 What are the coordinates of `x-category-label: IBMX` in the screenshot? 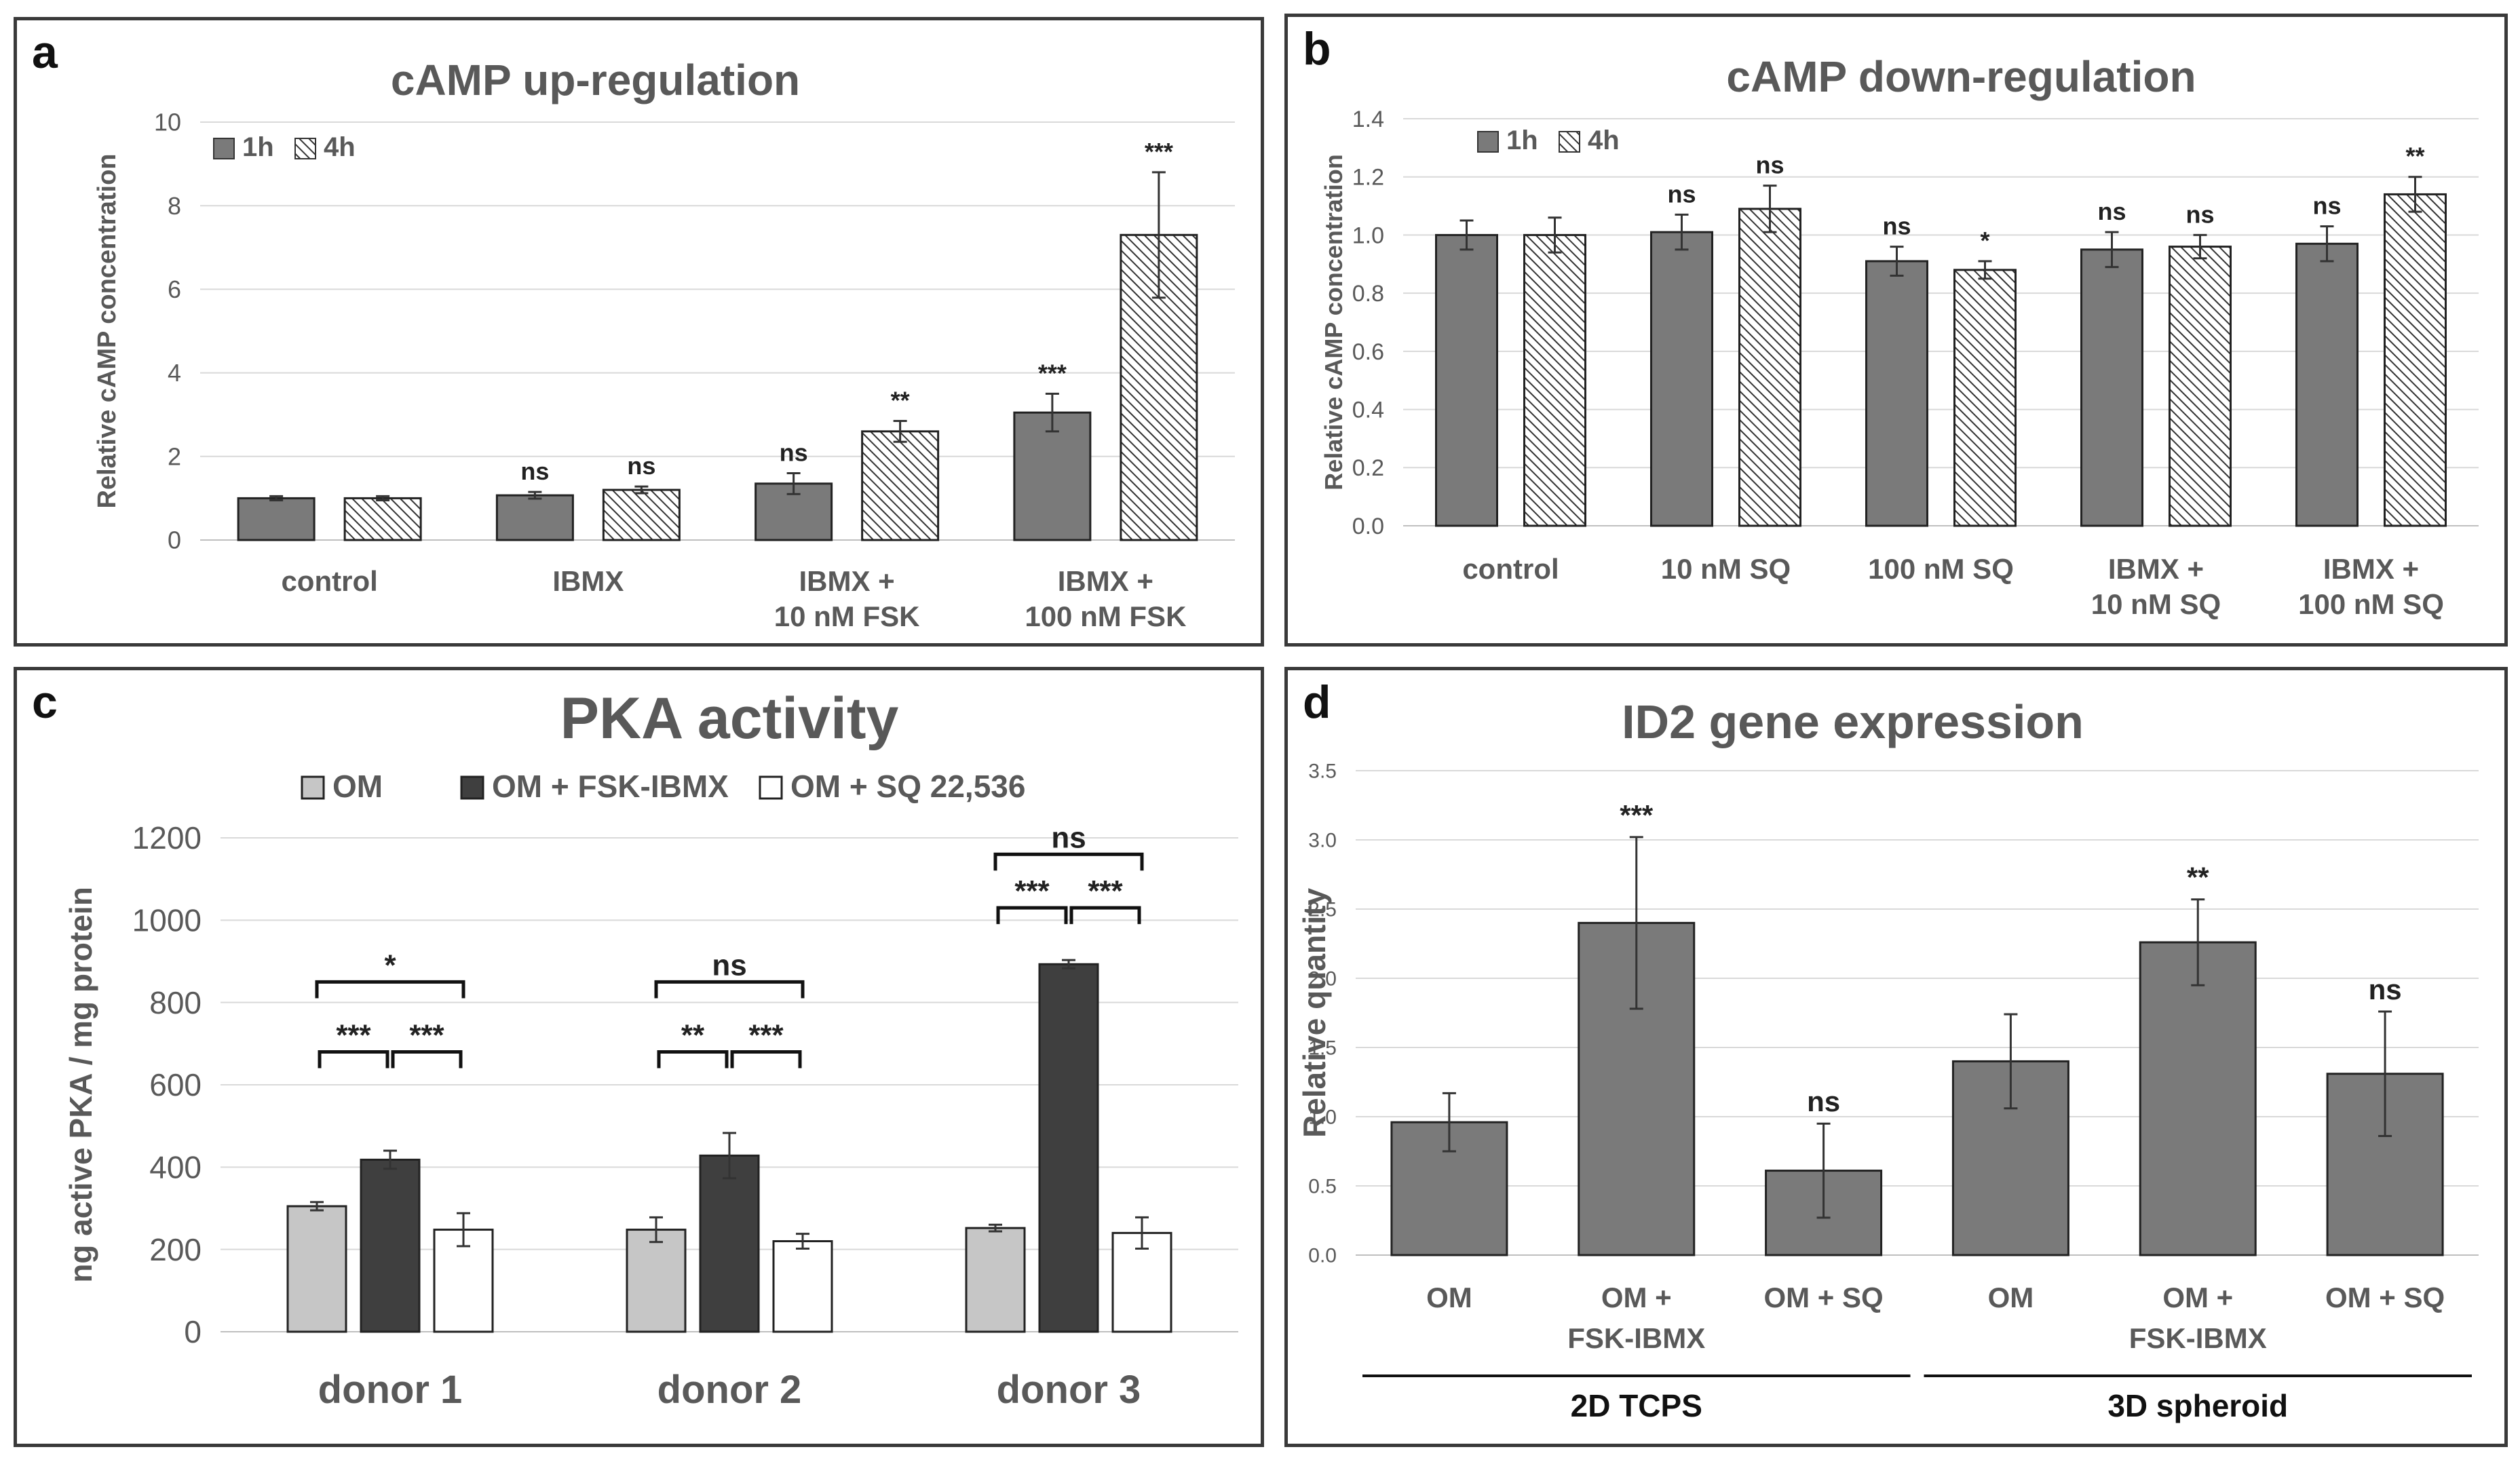 It's located at (588, 581).